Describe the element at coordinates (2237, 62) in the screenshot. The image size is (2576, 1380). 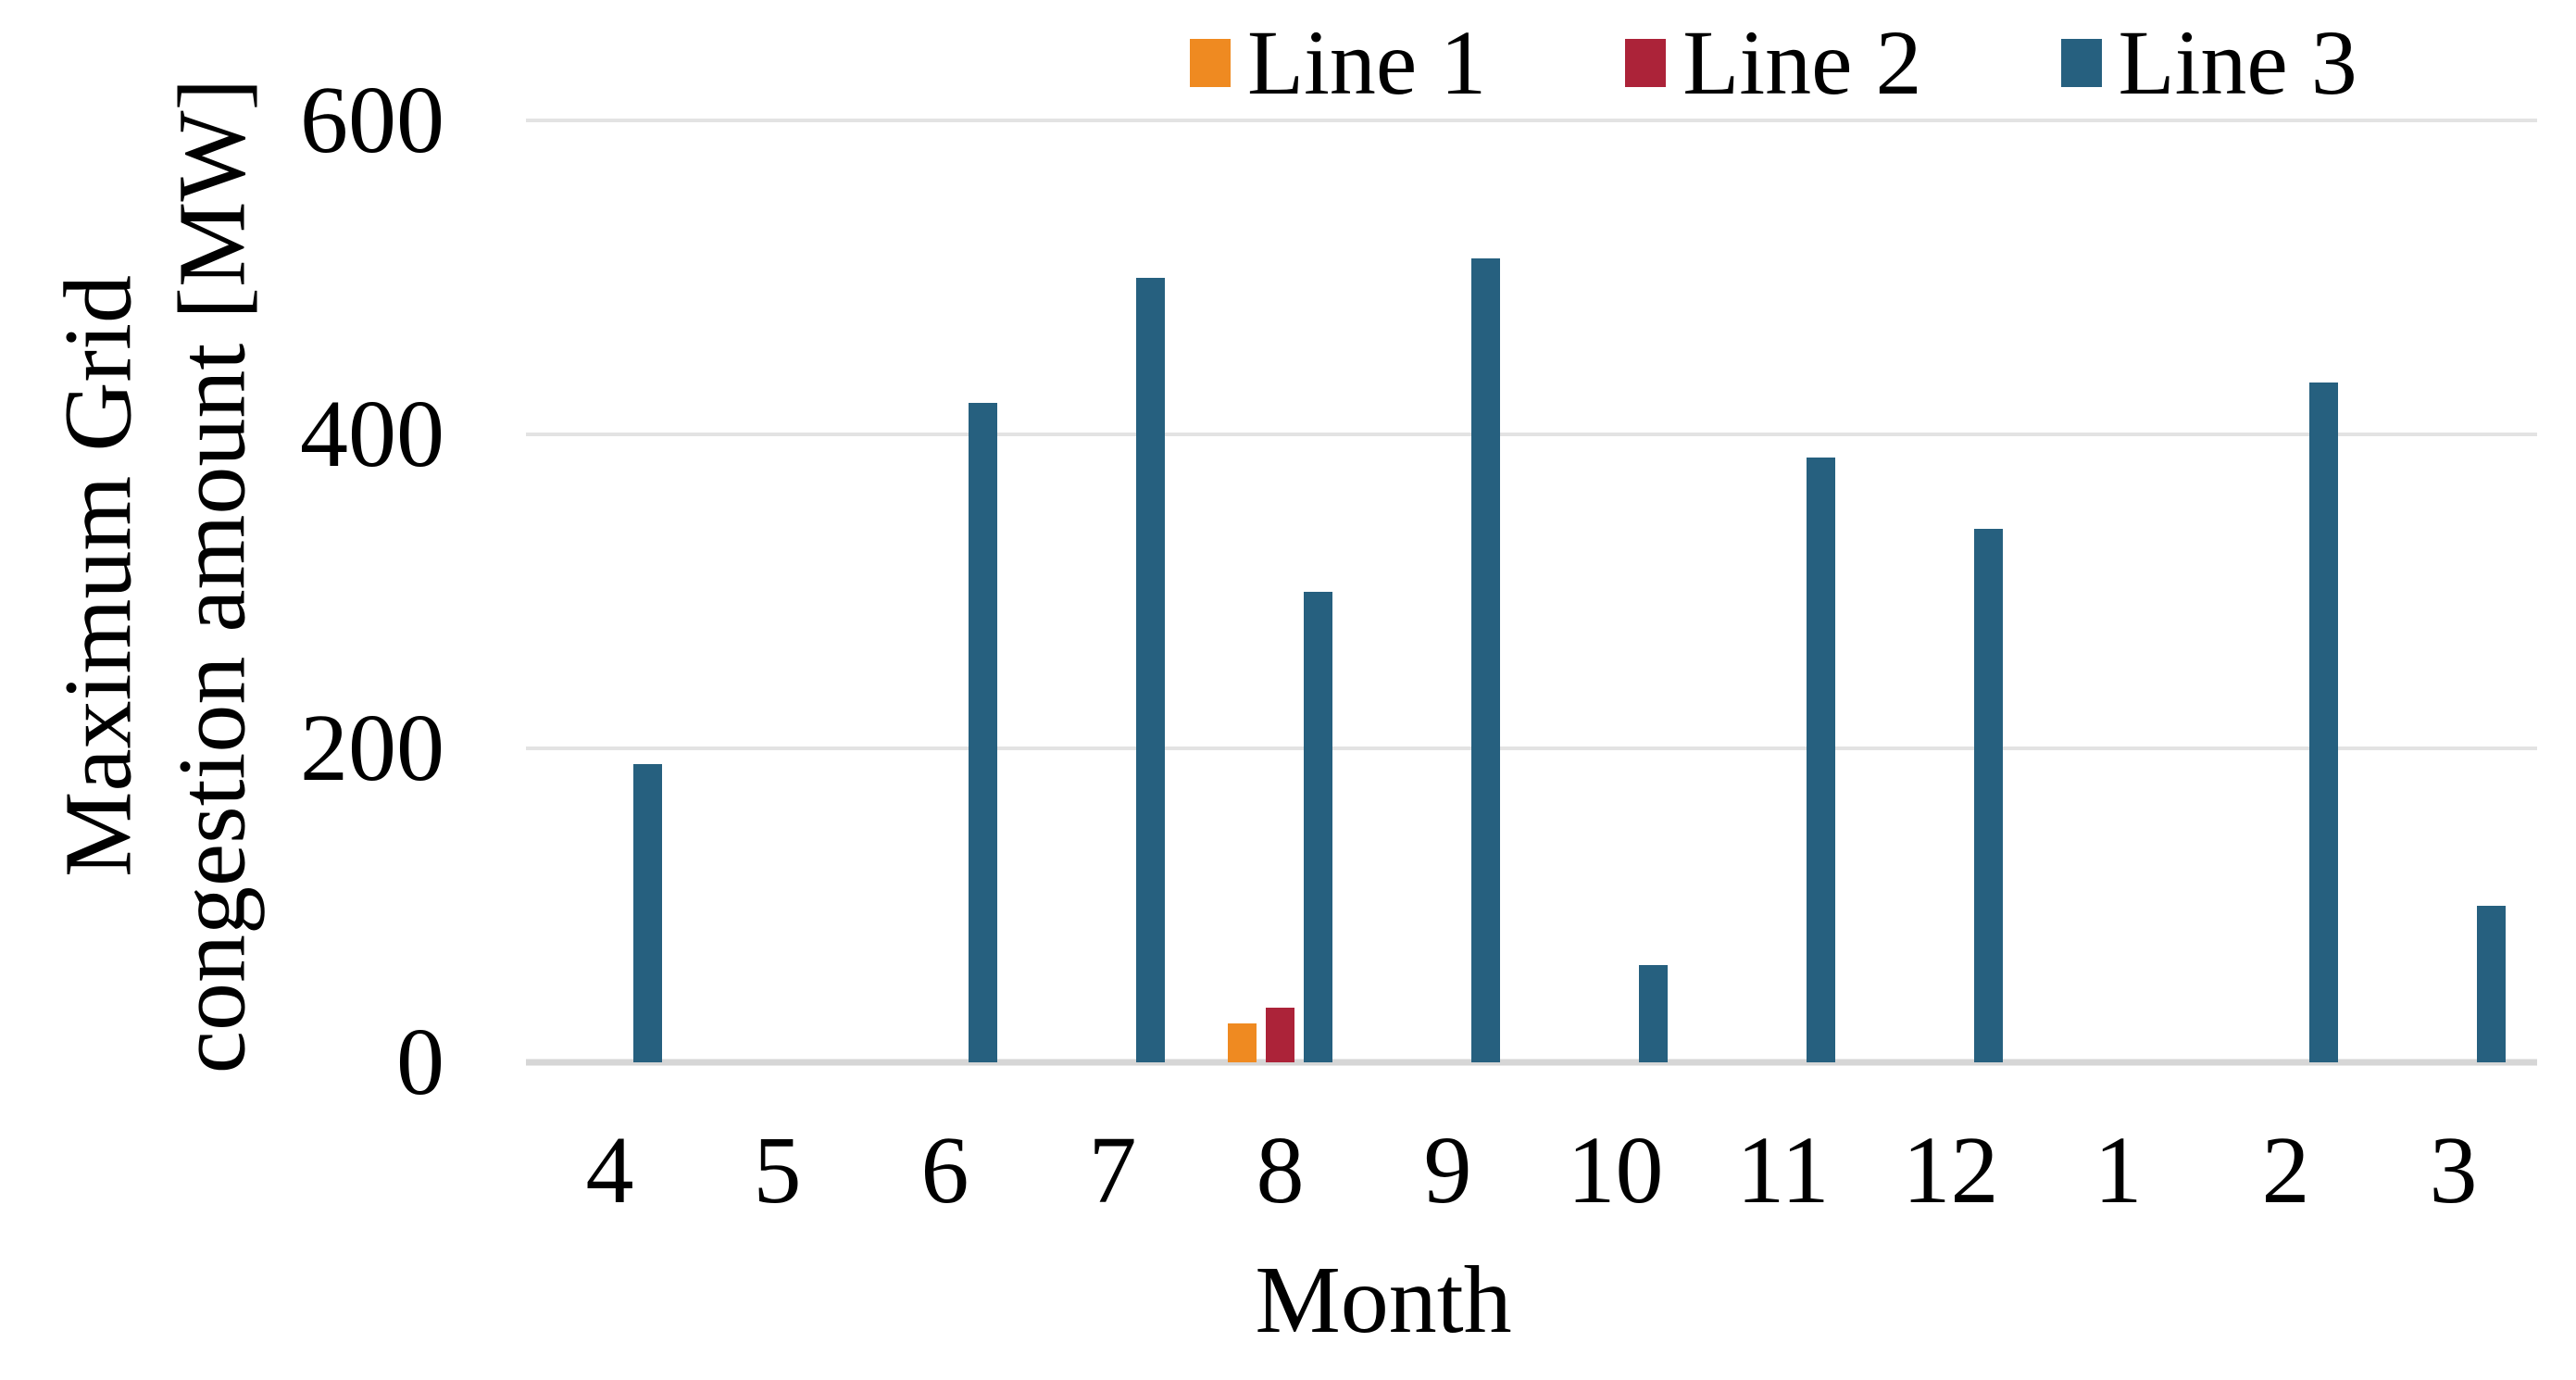
I see `legend-label: Line 3` at that location.